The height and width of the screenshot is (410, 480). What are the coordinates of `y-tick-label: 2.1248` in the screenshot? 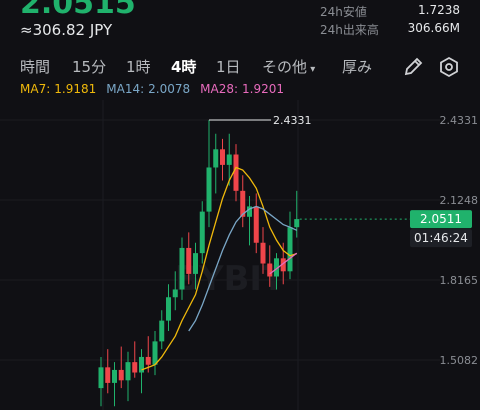 It's located at (459, 200).